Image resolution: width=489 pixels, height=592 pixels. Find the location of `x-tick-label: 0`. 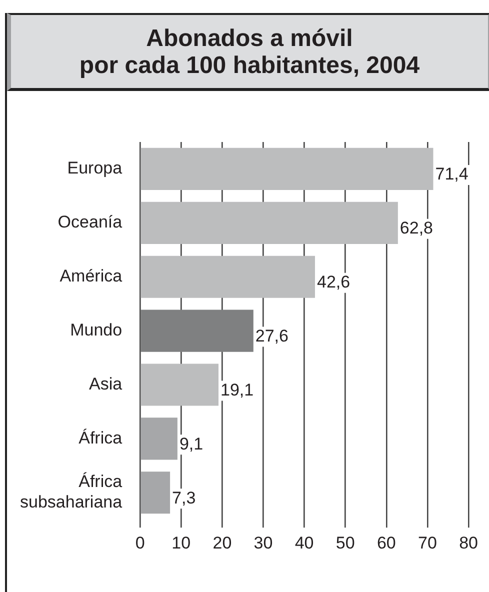

x-tick-label: 0 is located at coordinates (140, 542).